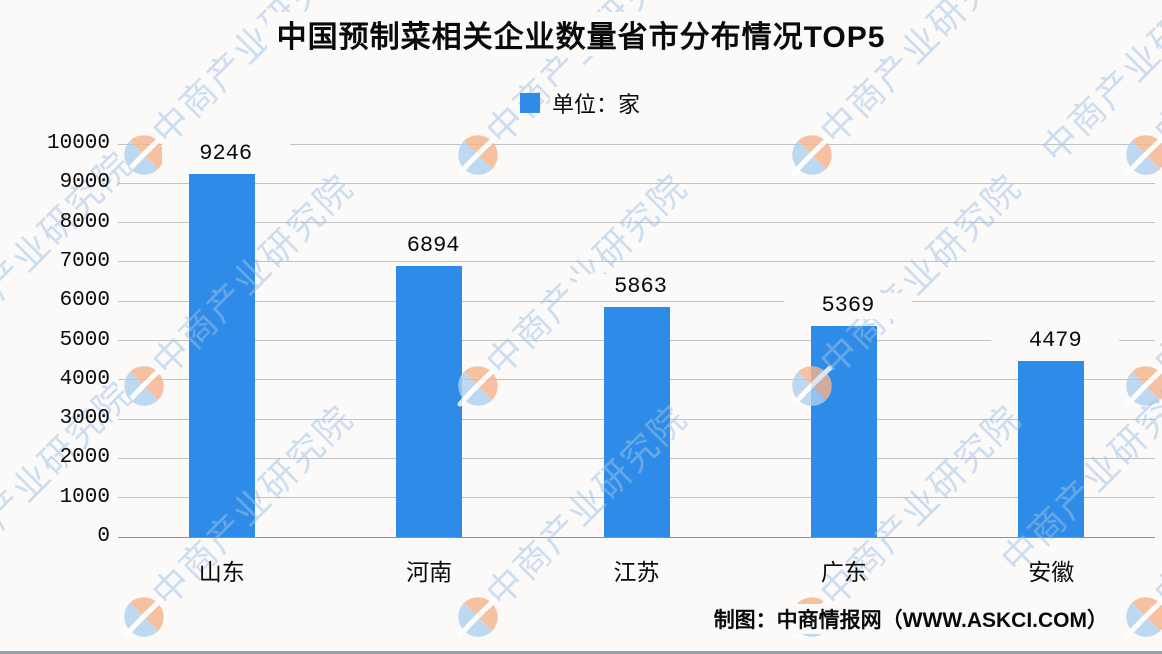 The image size is (1162, 654). Describe the element at coordinates (221, 355) in the screenshot. I see `bar-山东` at that location.